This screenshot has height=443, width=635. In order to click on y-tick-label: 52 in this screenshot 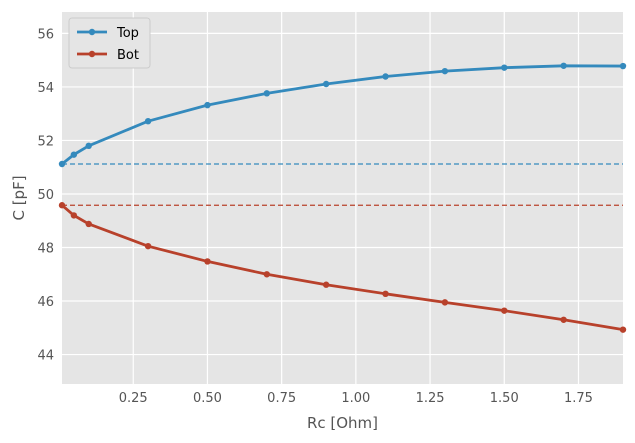, I will do `click(45, 141)`.